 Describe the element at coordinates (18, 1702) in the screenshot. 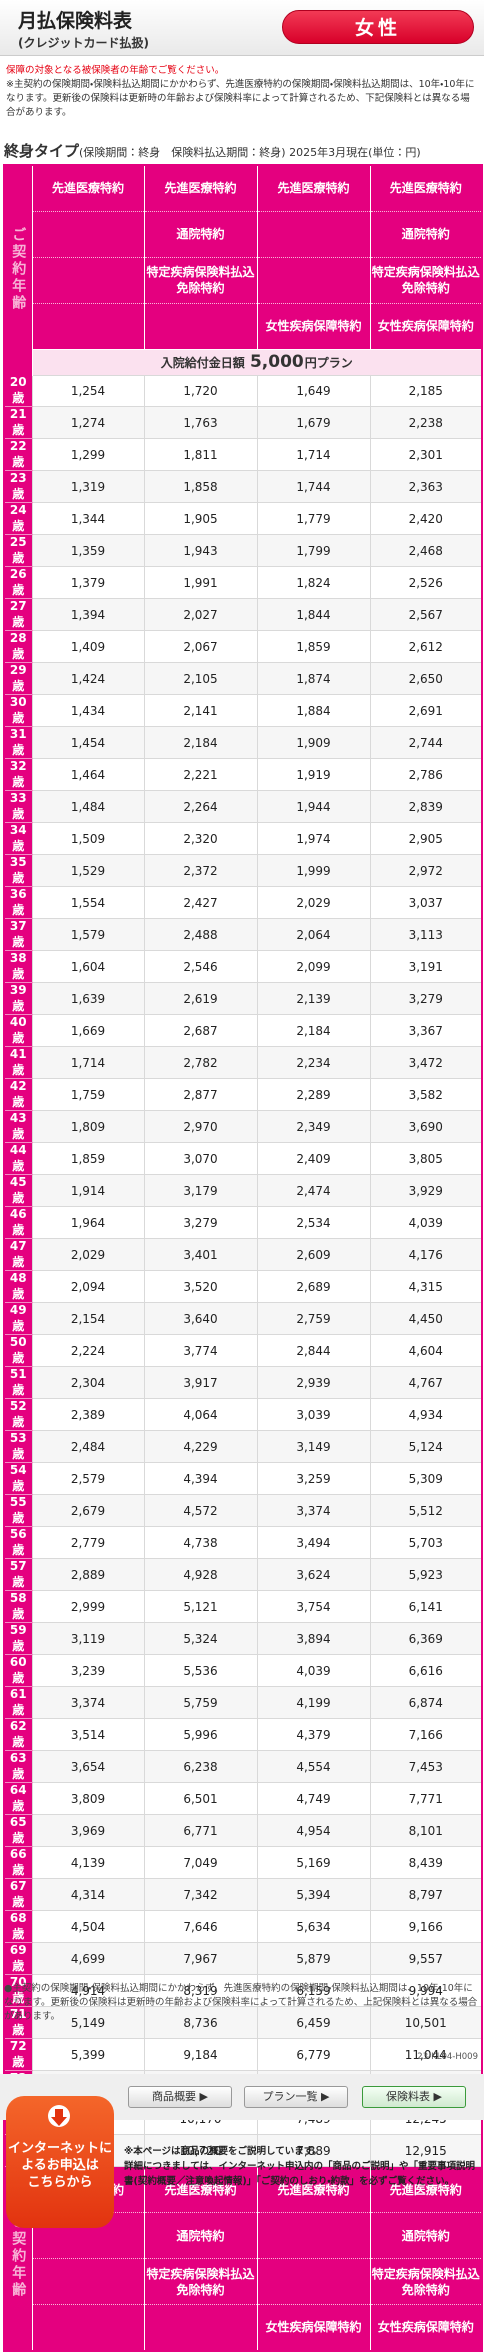

I see `age: 61歳` at that location.